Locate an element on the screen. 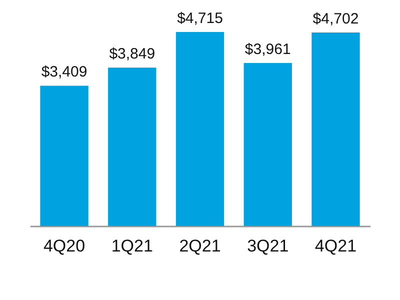 The image size is (400, 300). x-tick-label: 3Q21 is located at coordinates (268, 246).